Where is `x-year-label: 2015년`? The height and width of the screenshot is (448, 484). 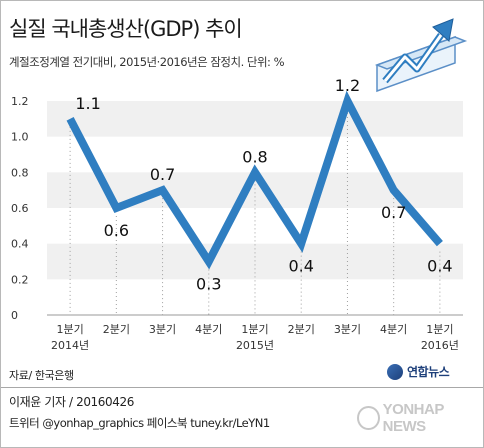
x-year-label: 2015년 is located at coordinates (255, 345).